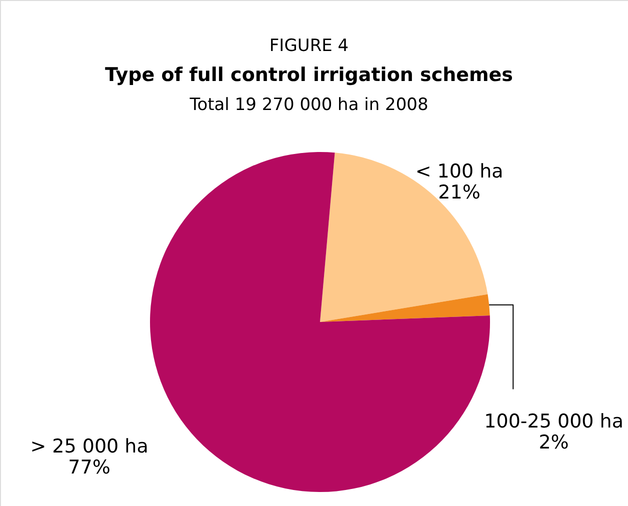 This screenshot has width=628, height=506. I want to click on slice-label: < 100 ha, so click(459, 171).